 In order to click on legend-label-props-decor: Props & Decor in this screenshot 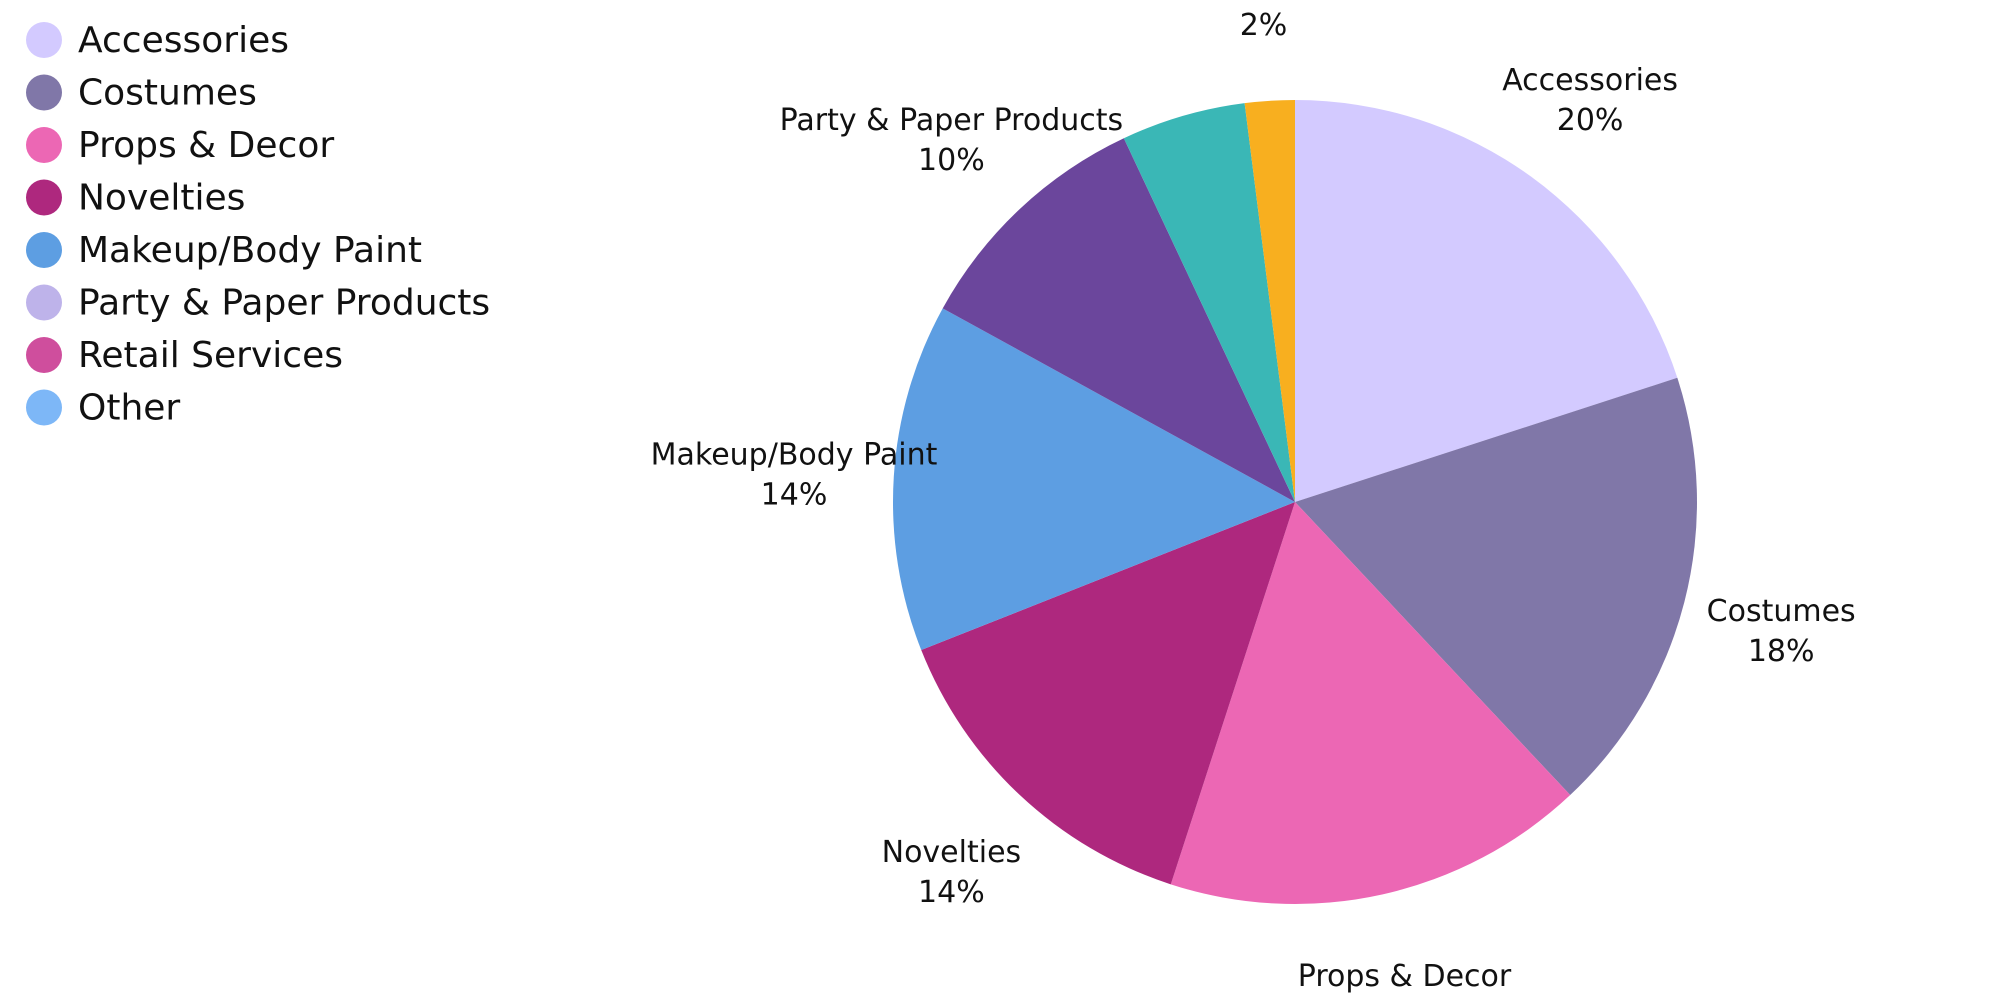, I will do `click(206, 145)`.